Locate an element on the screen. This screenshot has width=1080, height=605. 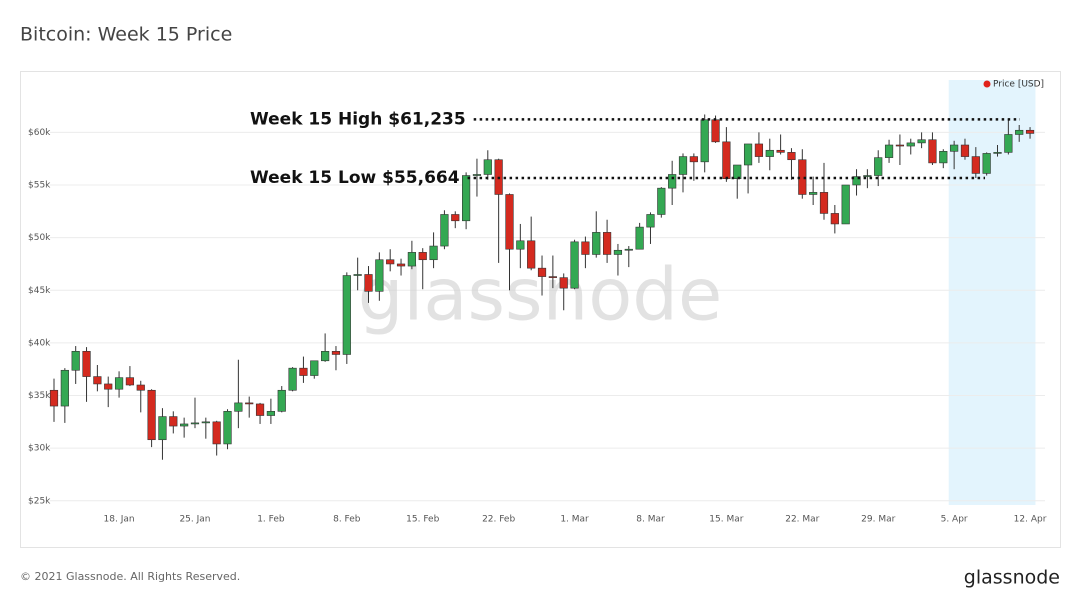
y-tick-label: $55k is located at coordinates (39, 186).